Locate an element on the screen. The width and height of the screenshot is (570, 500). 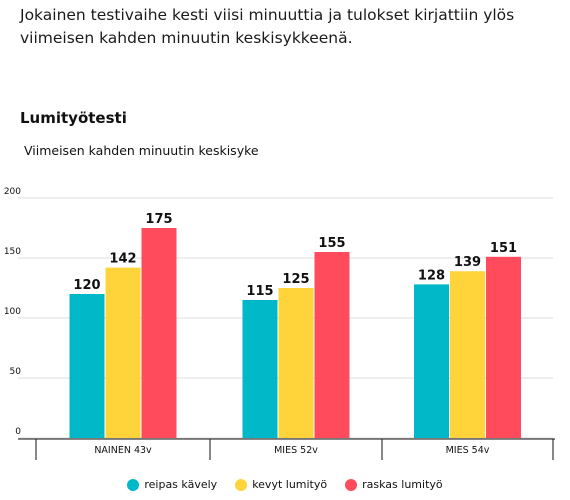
legend-item-kevyt-lumityo: kevyt lumityö is located at coordinates (281, 484).